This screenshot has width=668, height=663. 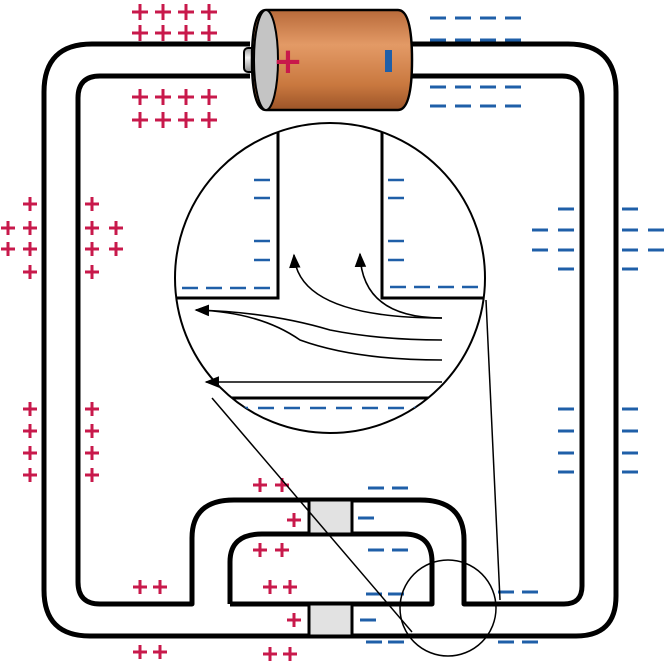 I want to click on battery-positive-symbol: +, so click(x=288, y=61).